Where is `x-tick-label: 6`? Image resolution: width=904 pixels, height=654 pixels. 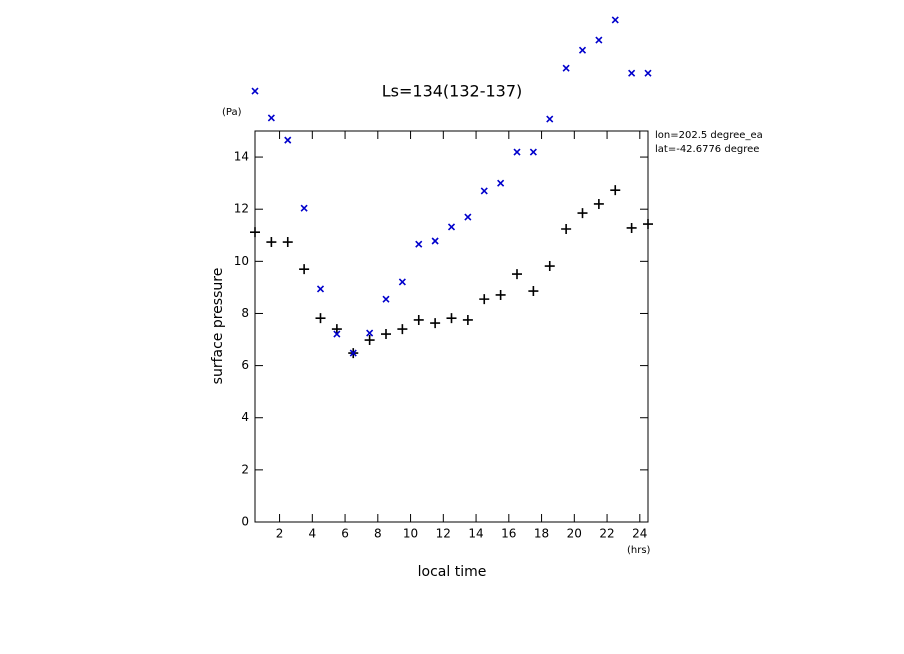 x-tick-label: 6 is located at coordinates (345, 534).